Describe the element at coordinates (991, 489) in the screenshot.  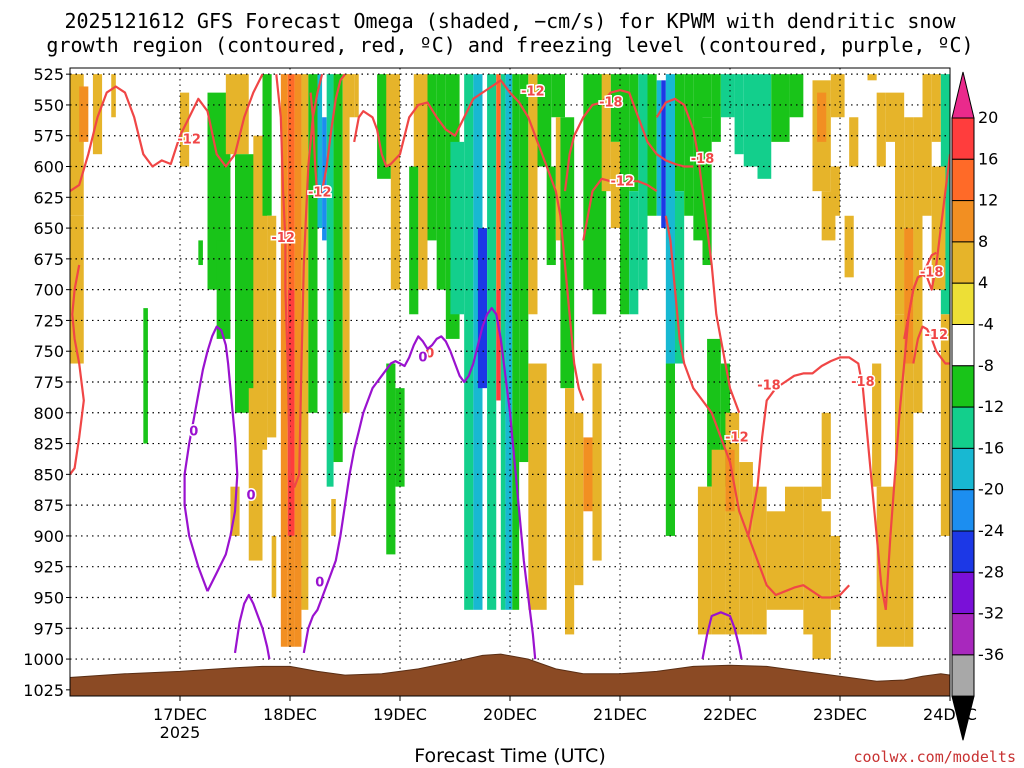
I see `colorbar-label: -20` at that location.